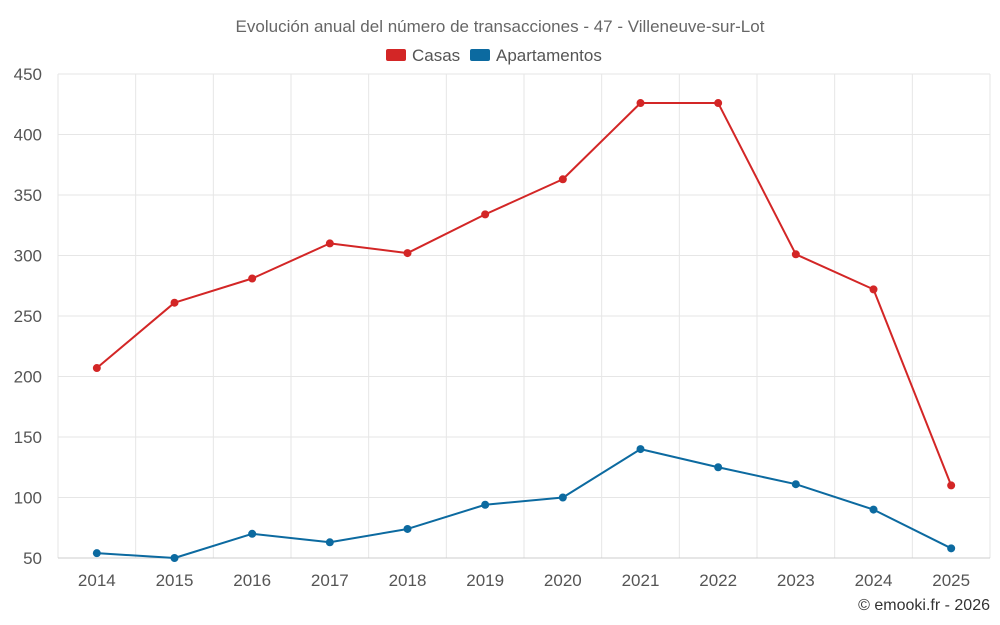 This screenshot has height=625, width=1000. What do you see at coordinates (718, 580) in the screenshot?
I see `x-tick-label: 2022` at bounding box center [718, 580].